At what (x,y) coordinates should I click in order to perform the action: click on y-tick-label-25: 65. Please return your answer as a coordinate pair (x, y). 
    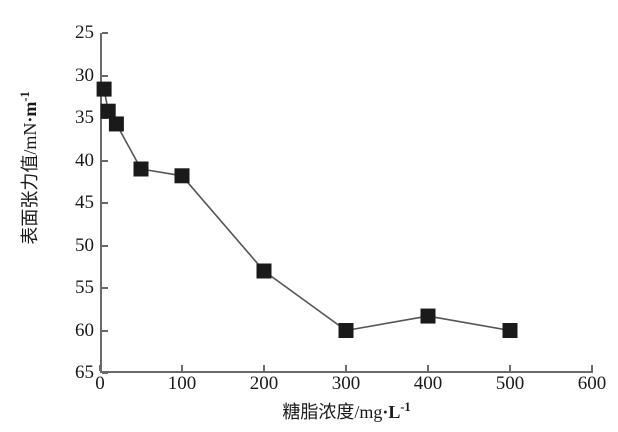
    Looking at the image, I should click on (84, 372).